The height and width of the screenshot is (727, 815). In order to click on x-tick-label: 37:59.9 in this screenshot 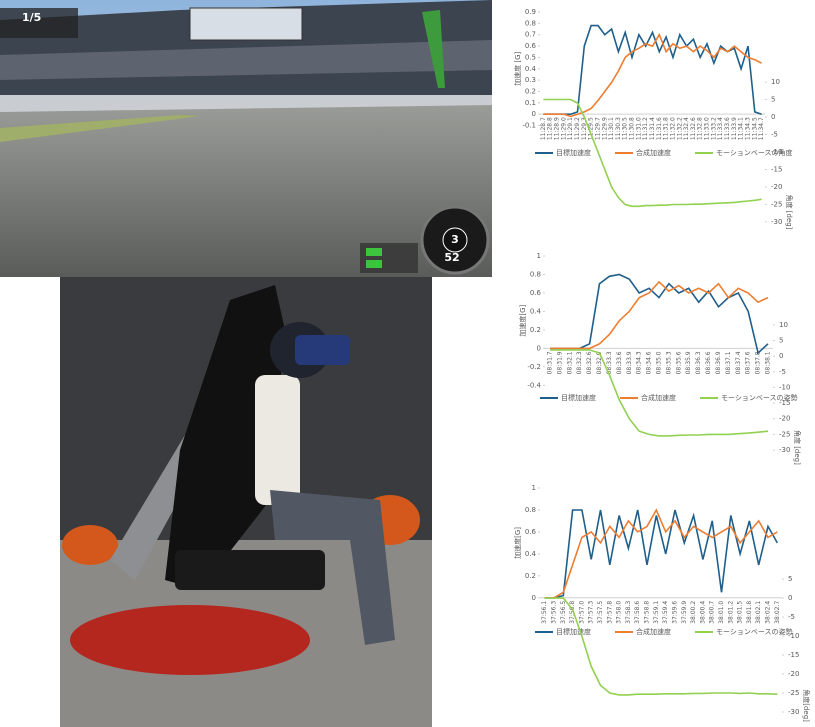, I will do `click(684, 612)`.